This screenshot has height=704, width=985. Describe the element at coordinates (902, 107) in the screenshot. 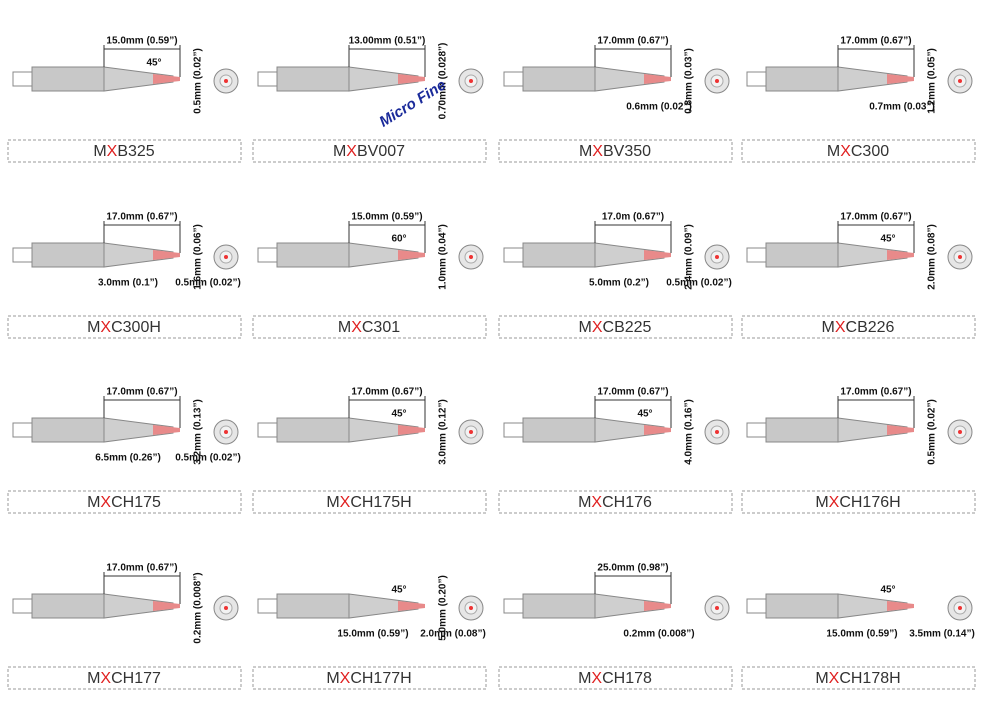

I see `bottom-label: 0.7mm (0.03”)` at that location.